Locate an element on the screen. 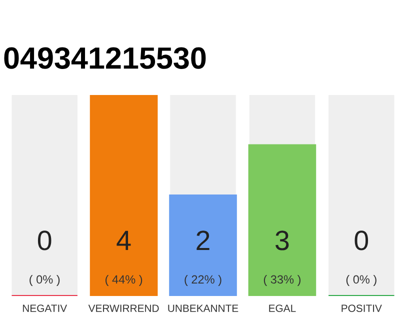 The height and width of the screenshot is (320, 410). chart-title: 049341215530 is located at coordinates (105, 58).